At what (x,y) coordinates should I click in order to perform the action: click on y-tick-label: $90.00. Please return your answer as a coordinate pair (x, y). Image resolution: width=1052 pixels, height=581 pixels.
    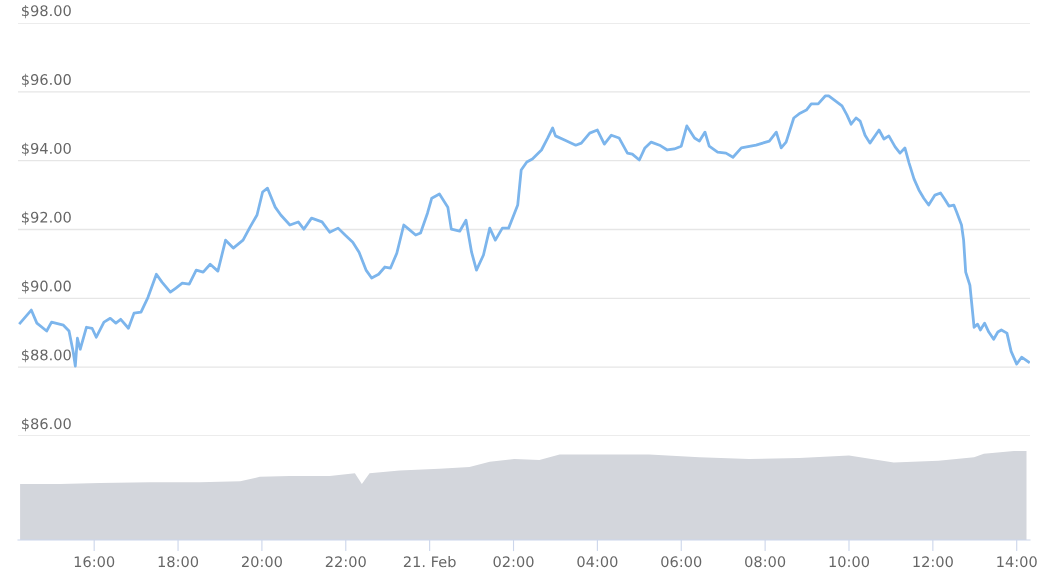
    Looking at the image, I should click on (46, 287).